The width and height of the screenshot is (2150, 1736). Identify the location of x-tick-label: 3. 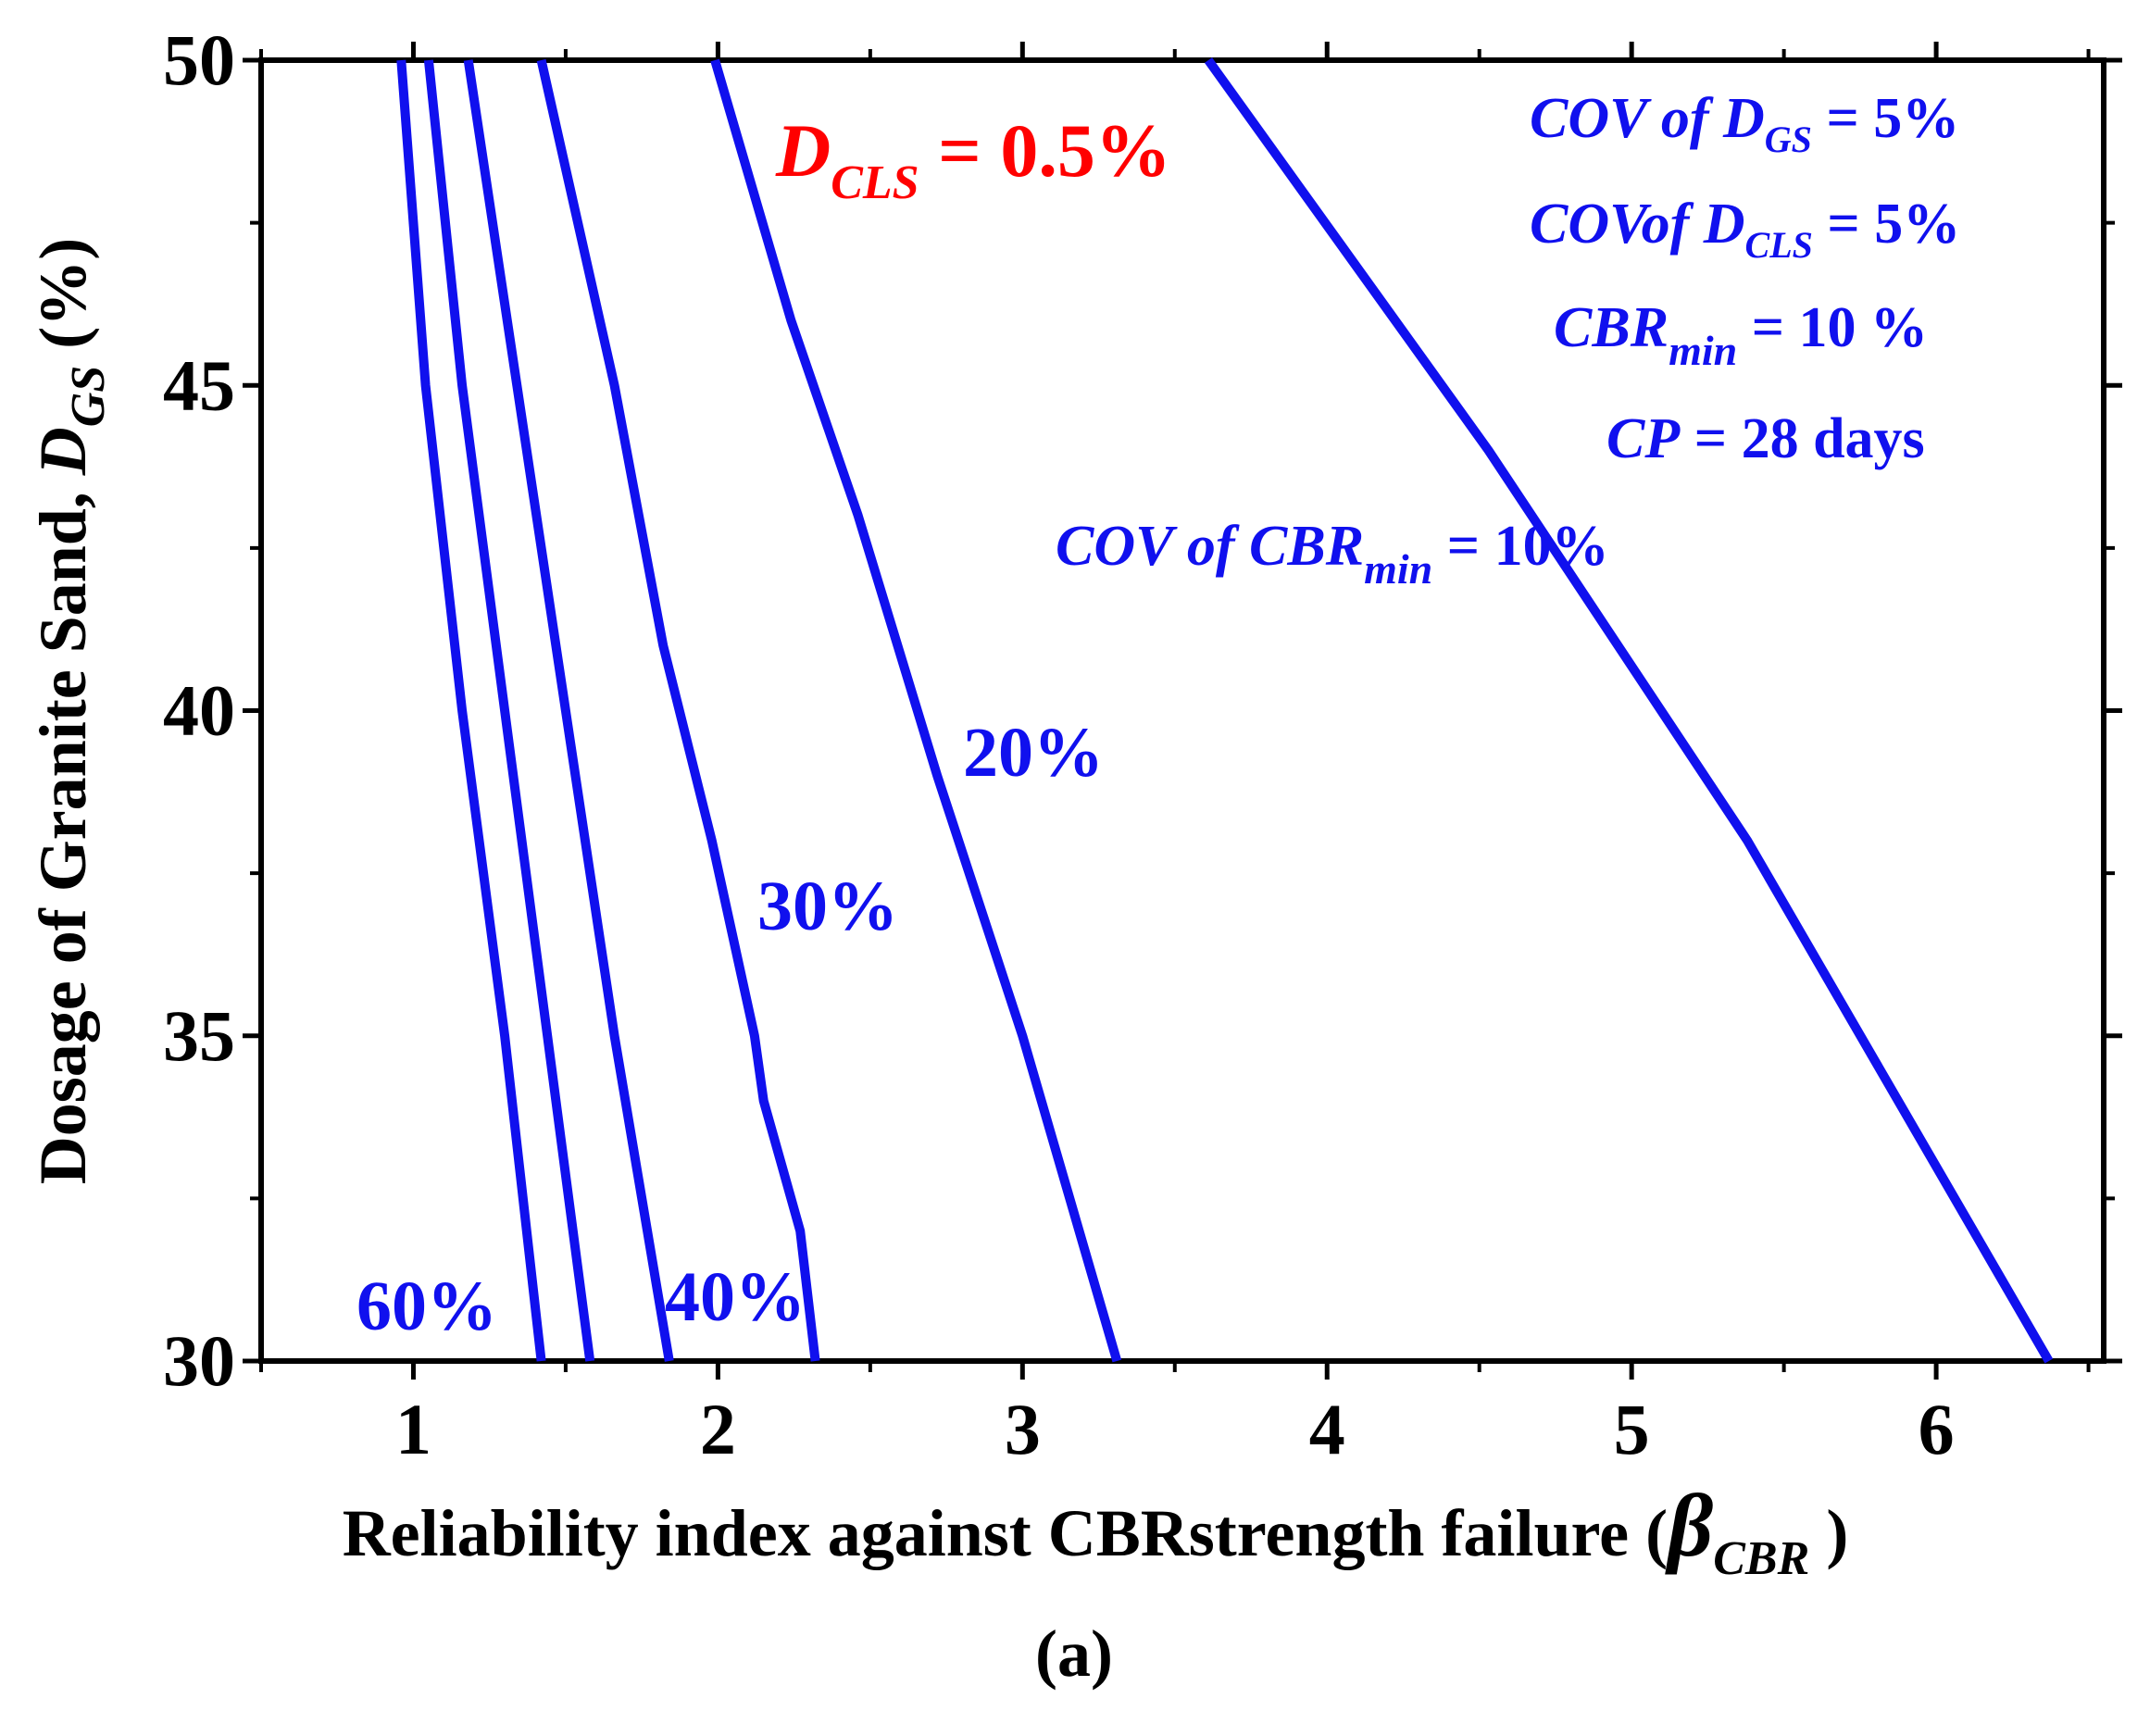
(1023, 1429).